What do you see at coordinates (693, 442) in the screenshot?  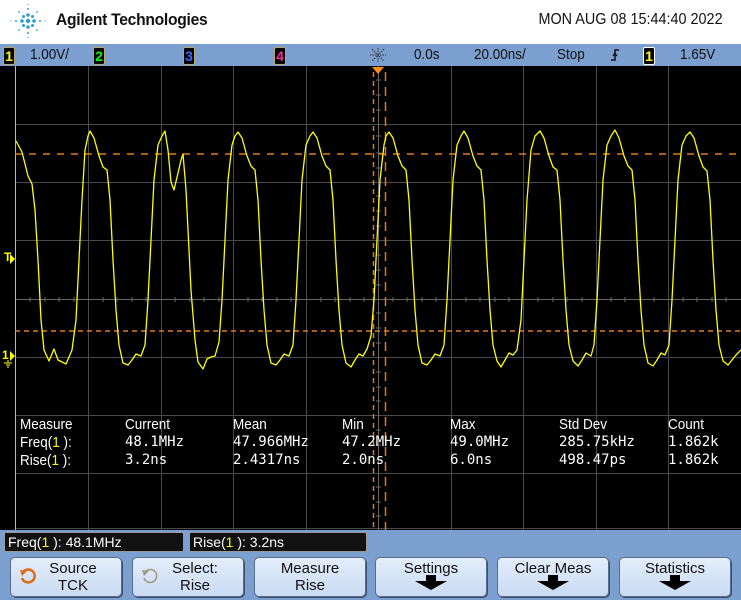 I see `freq-count: 1.862k` at bounding box center [693, 442].